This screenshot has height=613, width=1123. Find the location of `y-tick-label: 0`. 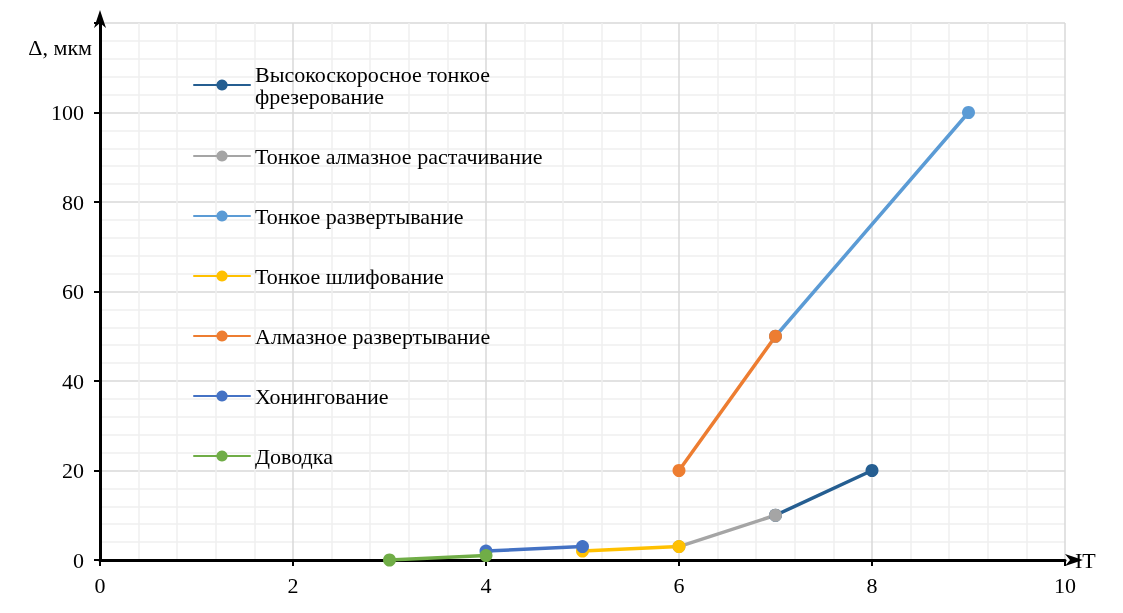

y-tick-label: 0 is located at coordinates (78, 560).